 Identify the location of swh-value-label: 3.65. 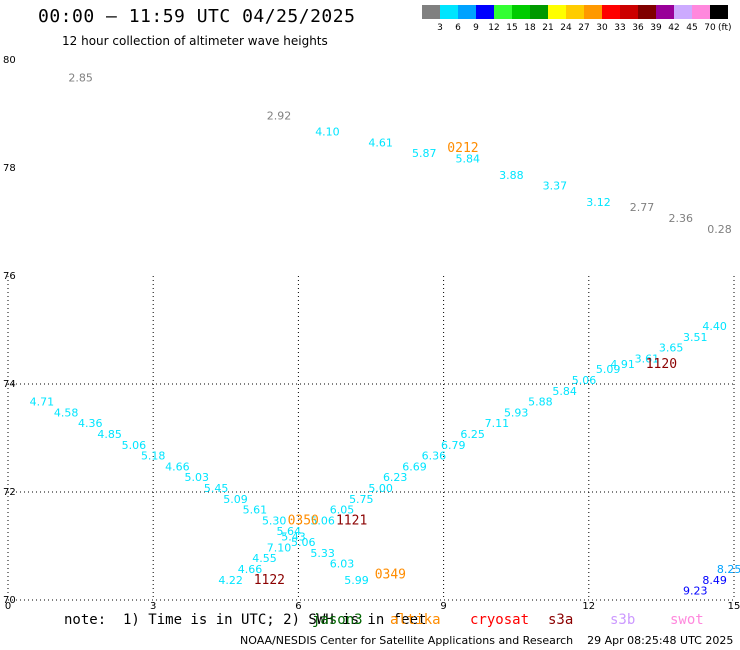
(671, 348).